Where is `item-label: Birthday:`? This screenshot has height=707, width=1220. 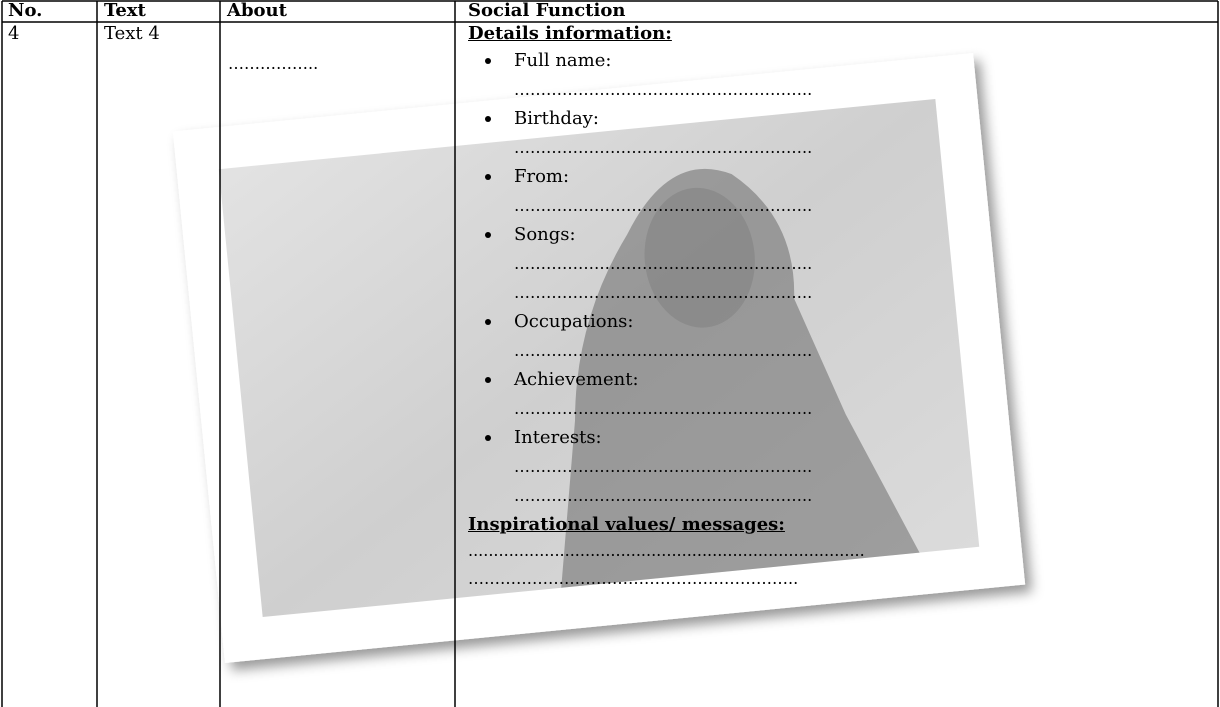
item-label: Birthday: is located at coordinates (556, 118).